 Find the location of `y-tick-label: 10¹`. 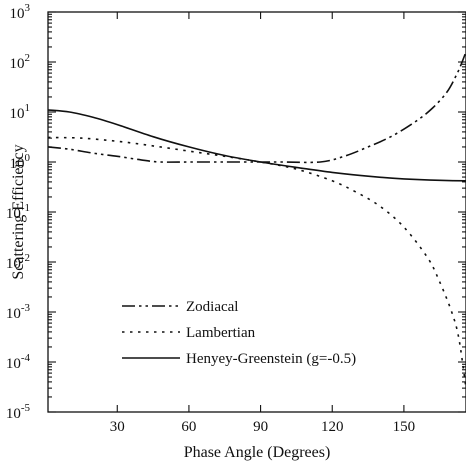

y-tick-label: 10¹ is located at coordinates (20, 112).